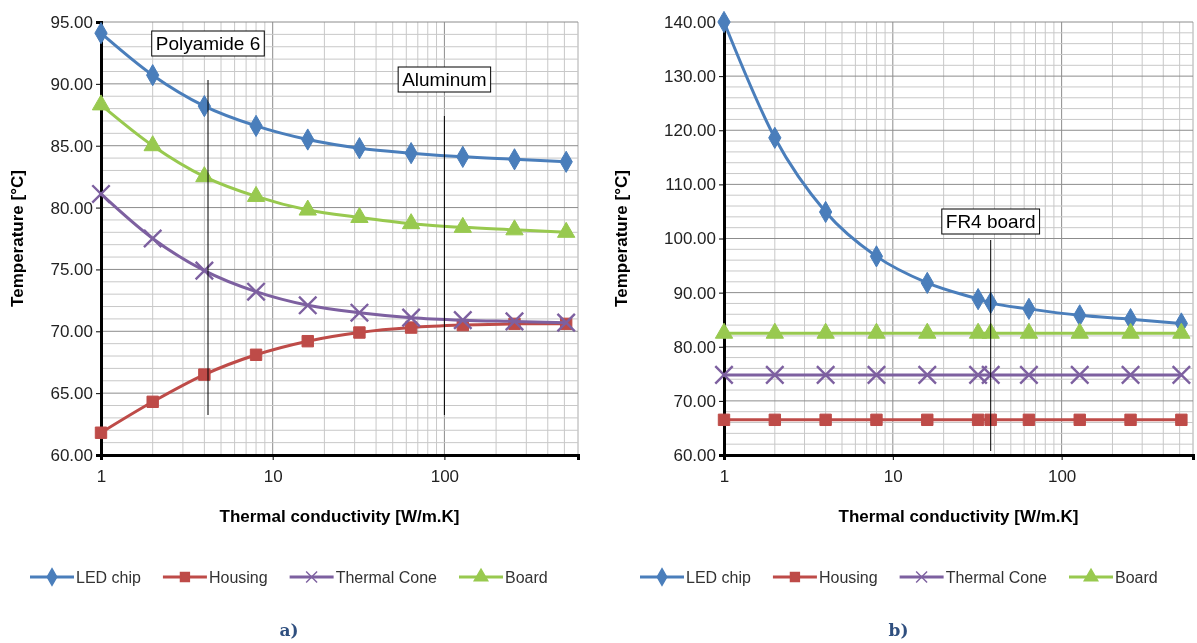  What do you see at coordinates (690, 22) in the screenshot?
I see `y-tick-label: 140.00` at bounding box center [690, 22].